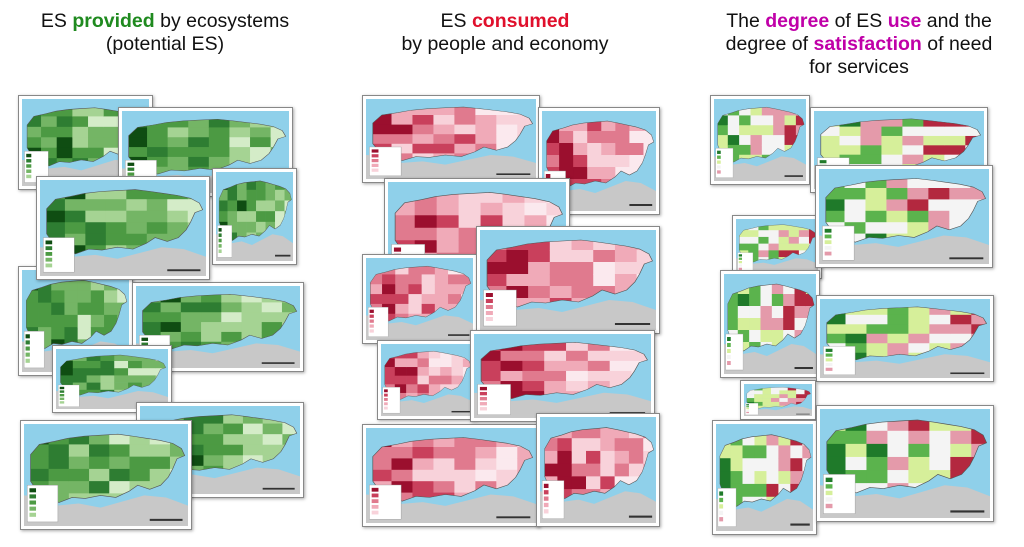 The image size is (1024, 547). What do you see at coordinates (106, 475) in the screenshot?
I see `russia-choropleth-map` at bounding box center [106, 475].